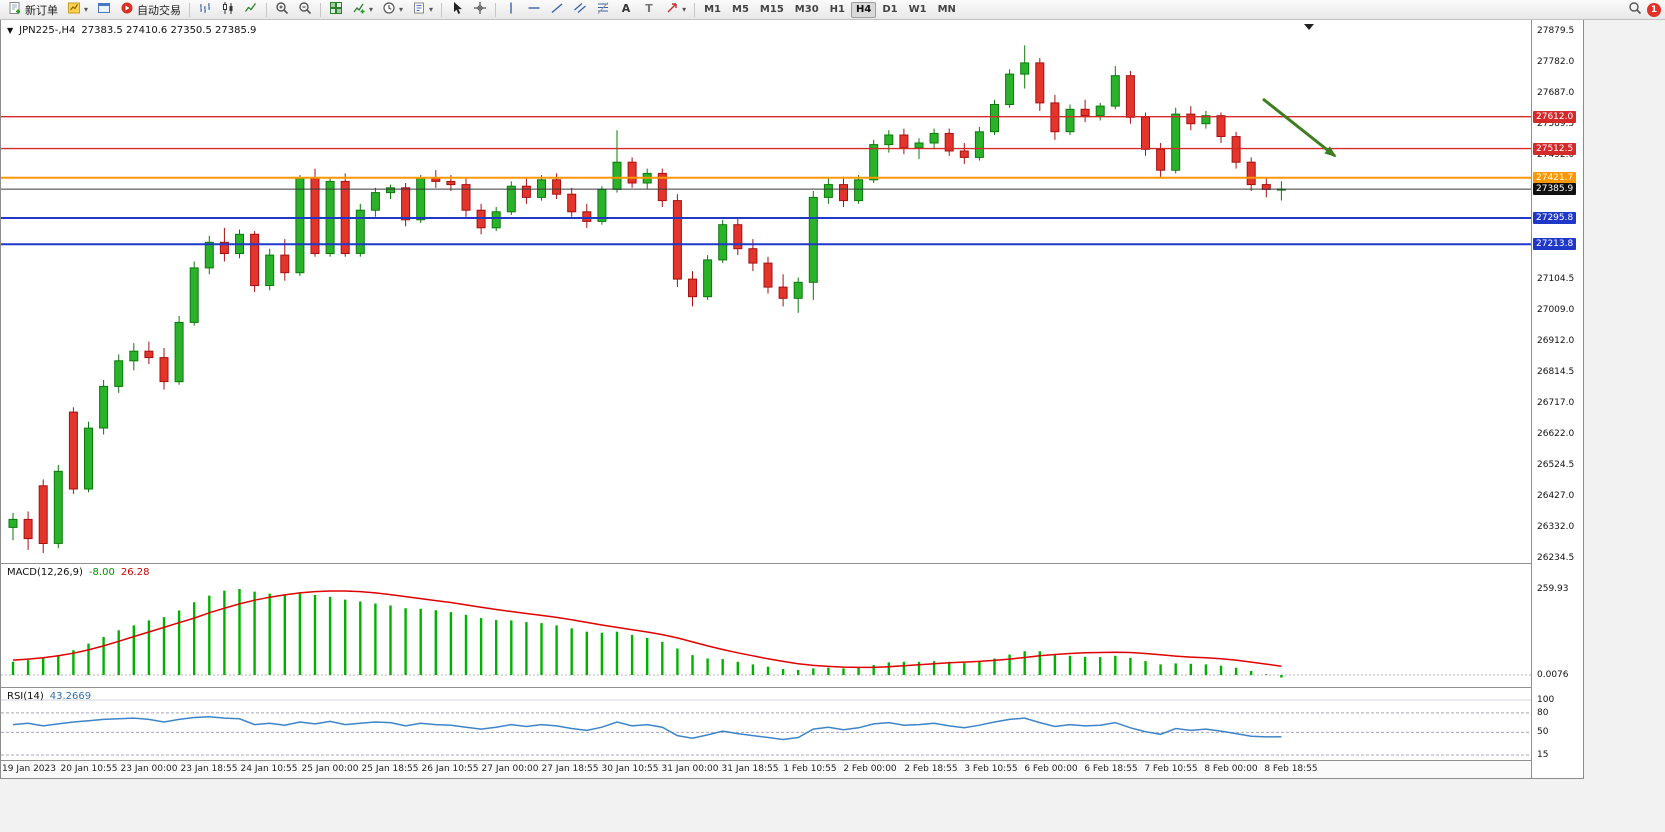 The height and width of the screenshot is (832, 1665). Describe the element at coordinates (557, 10) in the screenshot. I see `trendline-button` at that location.